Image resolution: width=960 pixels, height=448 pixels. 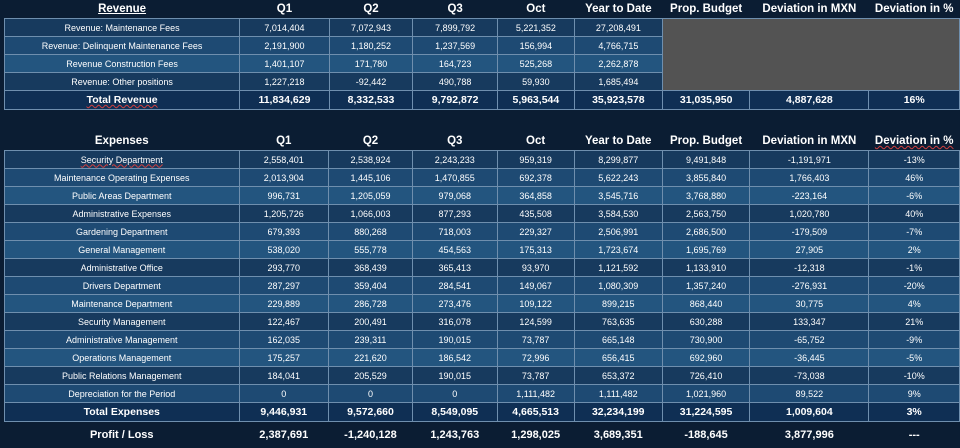 I want to click on value-cell: 46%, so click(x=914, y=178).